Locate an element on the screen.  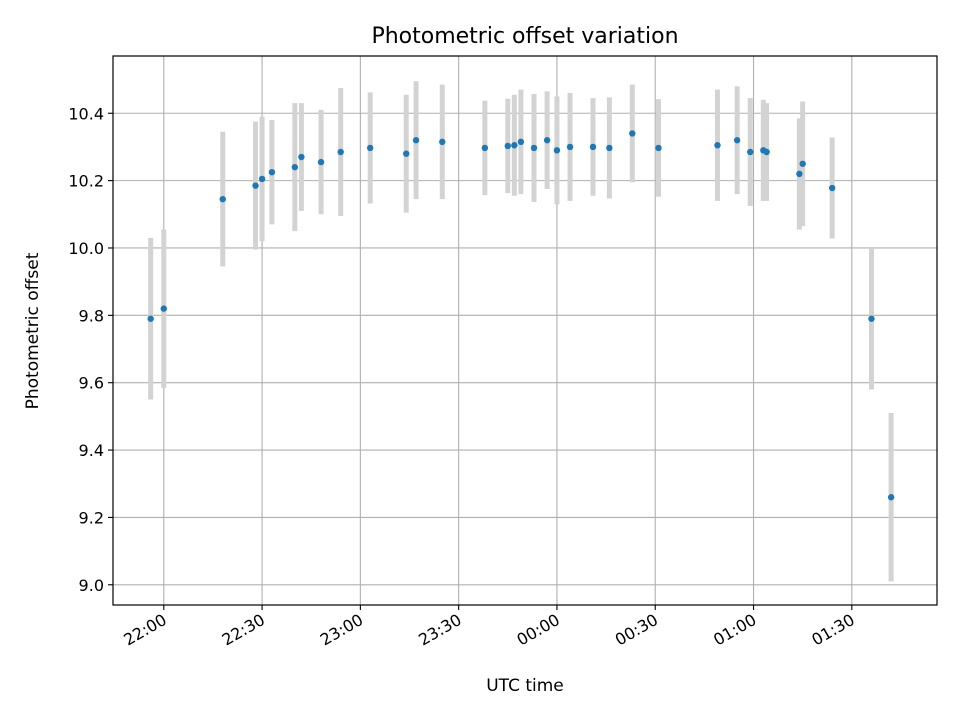
y-tick-label: 10.2 is located at coordinates (86, 181).